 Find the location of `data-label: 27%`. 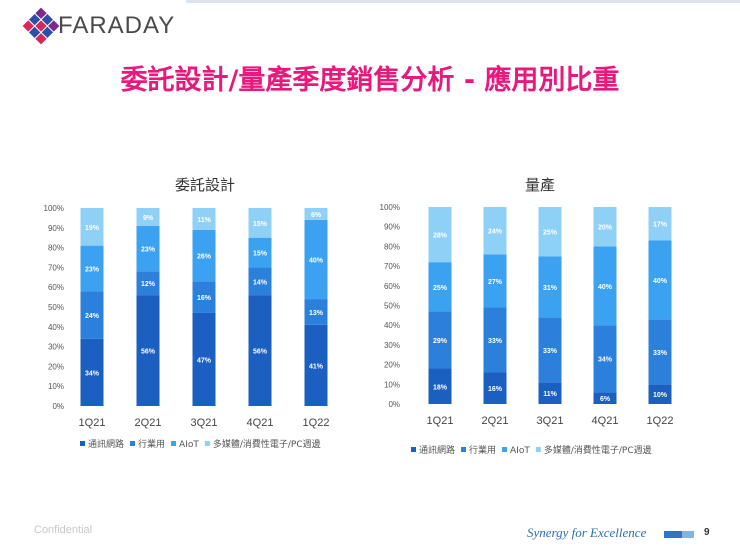

data-label: 27% is located at coordinates (495, 282).